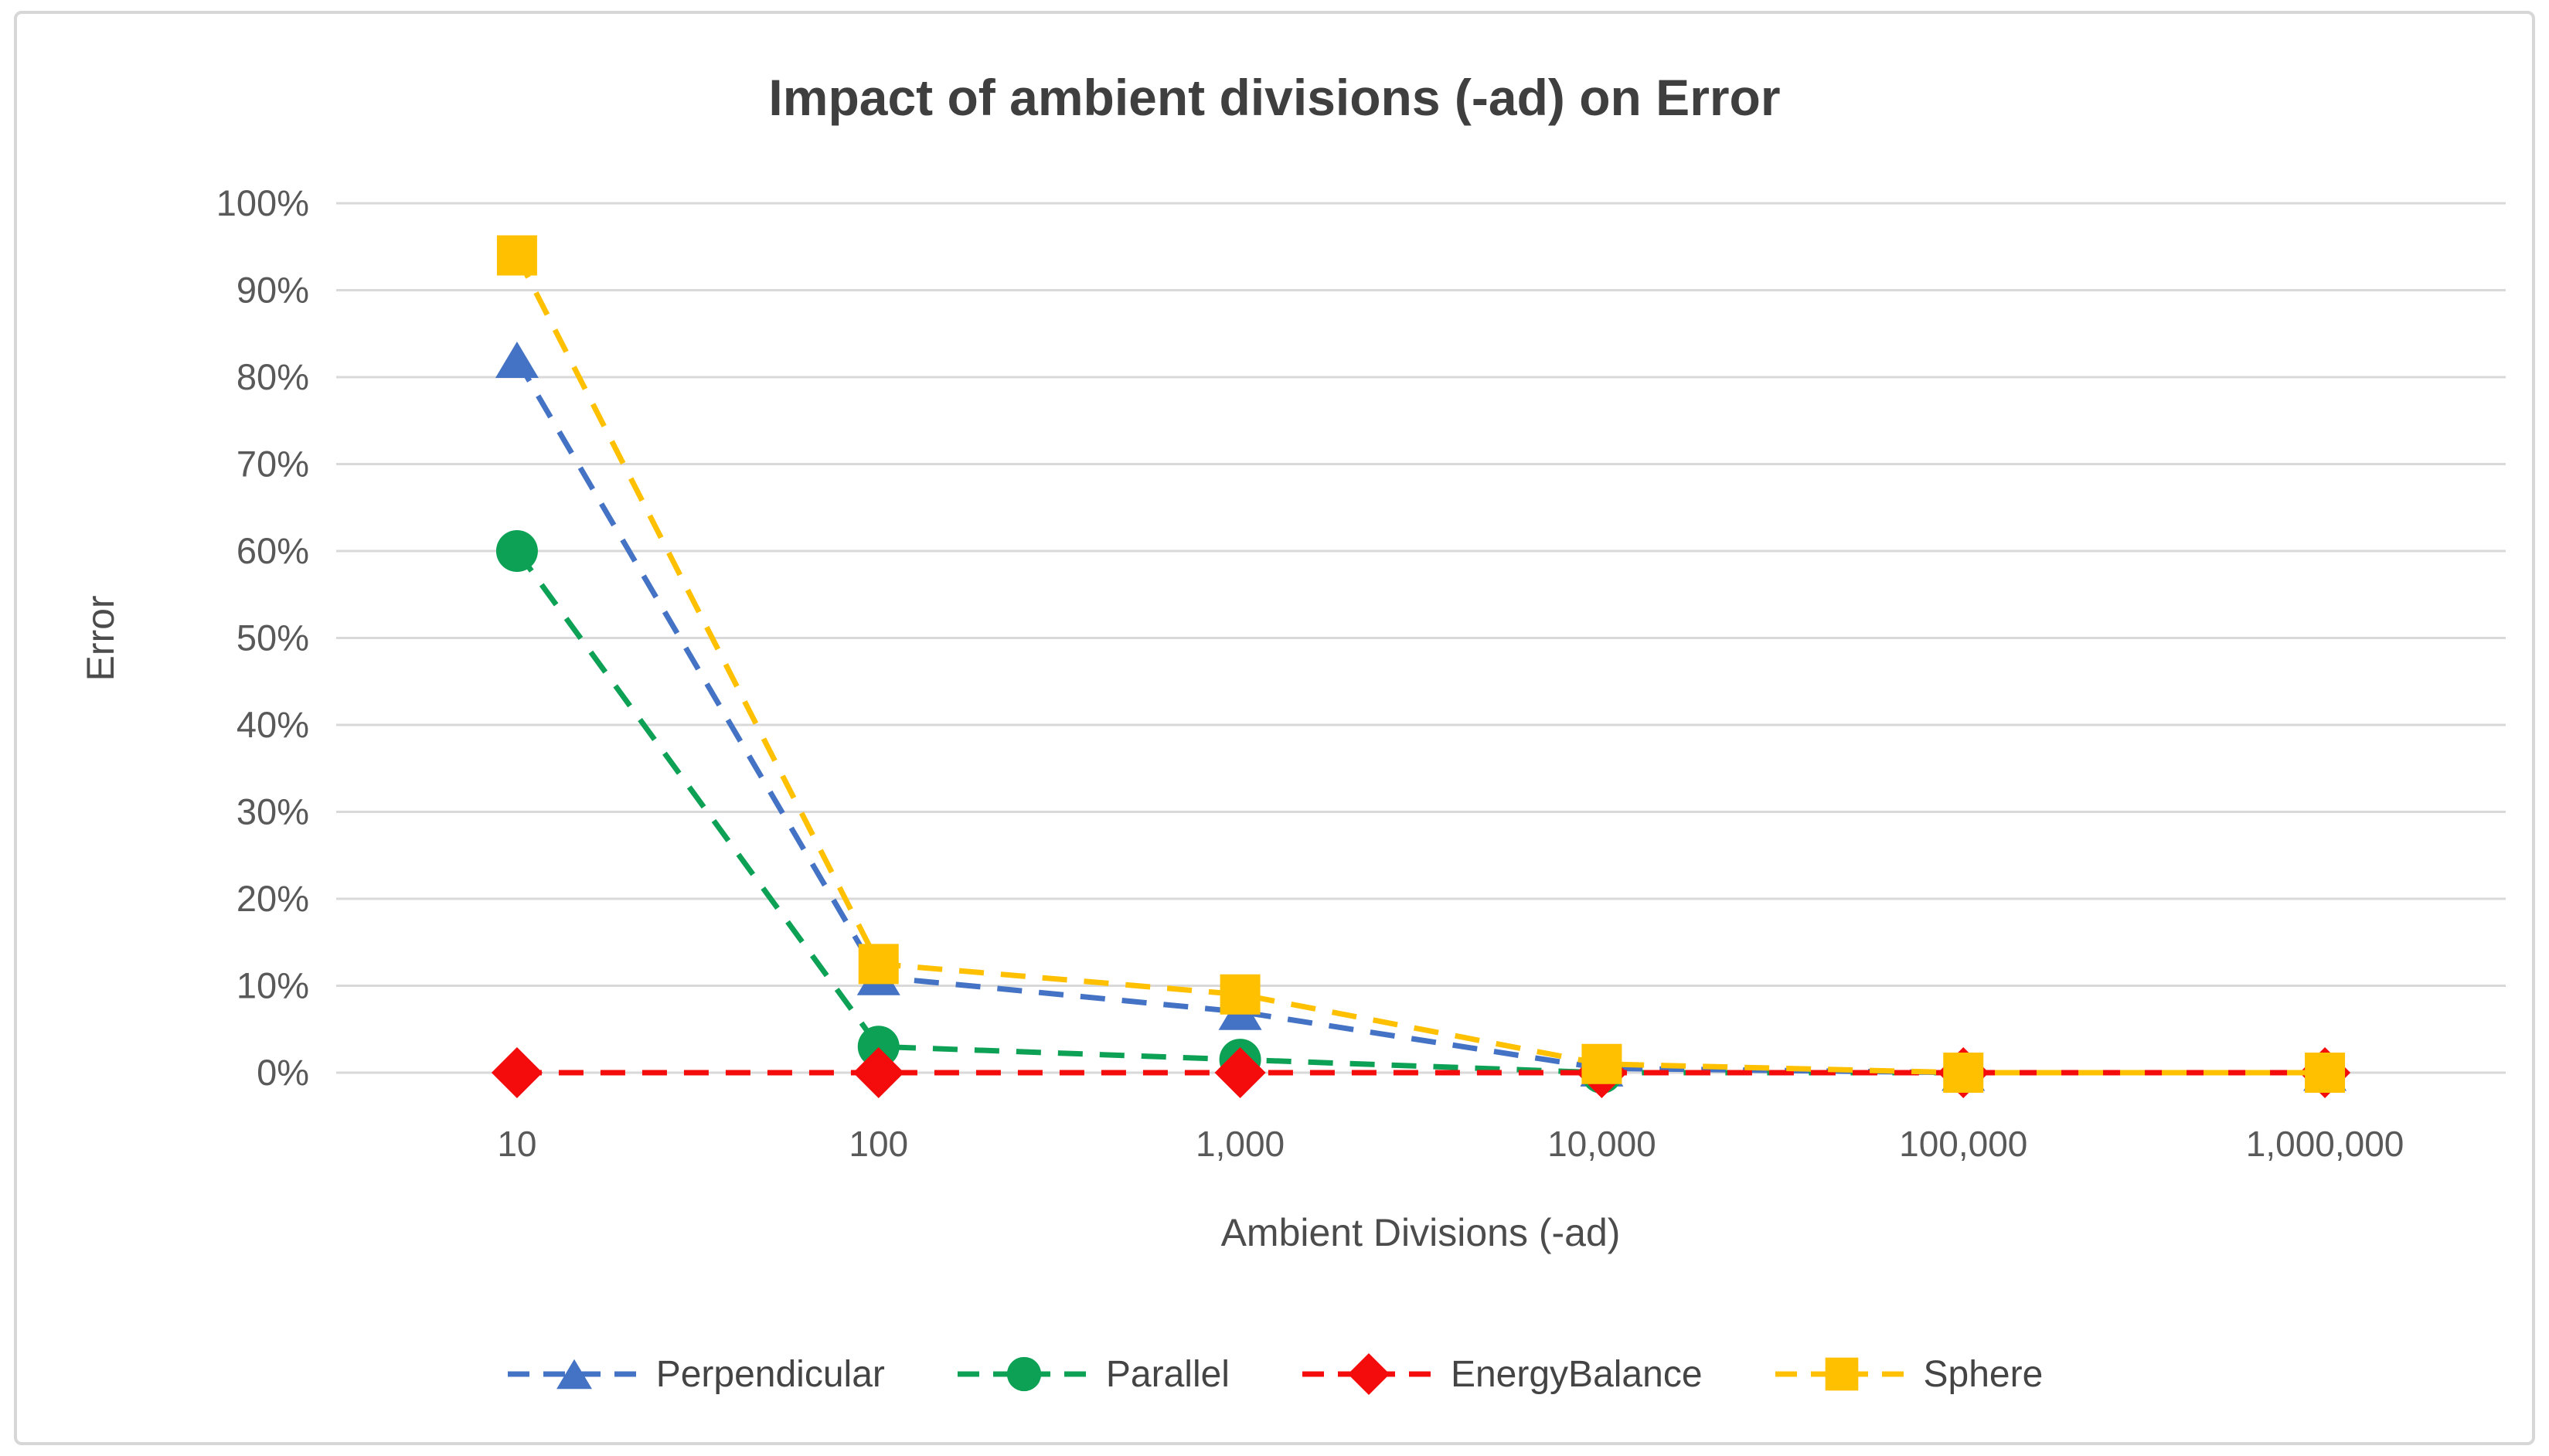 This screenshot has height=1456, width=2549. What do you see at coordinates (273, 638) in the screenshot?
I see `y-tick-label: 50%` at bounding box center [273, 638].